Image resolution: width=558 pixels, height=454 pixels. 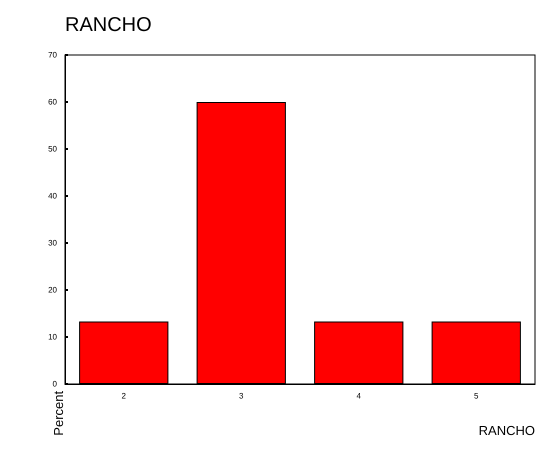 I want to click on y-axis-title: Percent, so click(x=58, y=413).